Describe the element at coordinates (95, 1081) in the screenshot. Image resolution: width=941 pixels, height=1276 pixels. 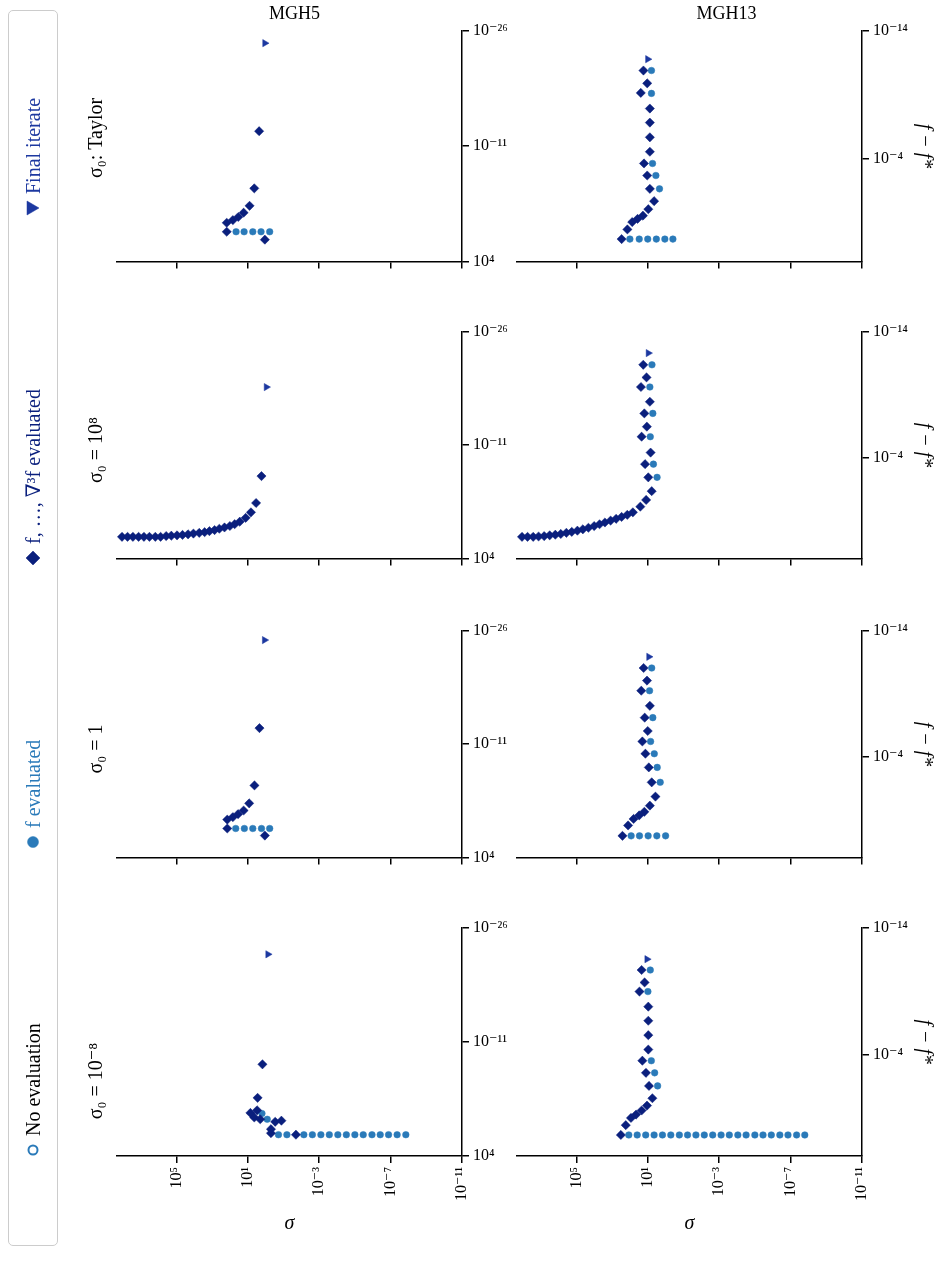
I see `text: σ₀ = 10⁻⁸` at that location.